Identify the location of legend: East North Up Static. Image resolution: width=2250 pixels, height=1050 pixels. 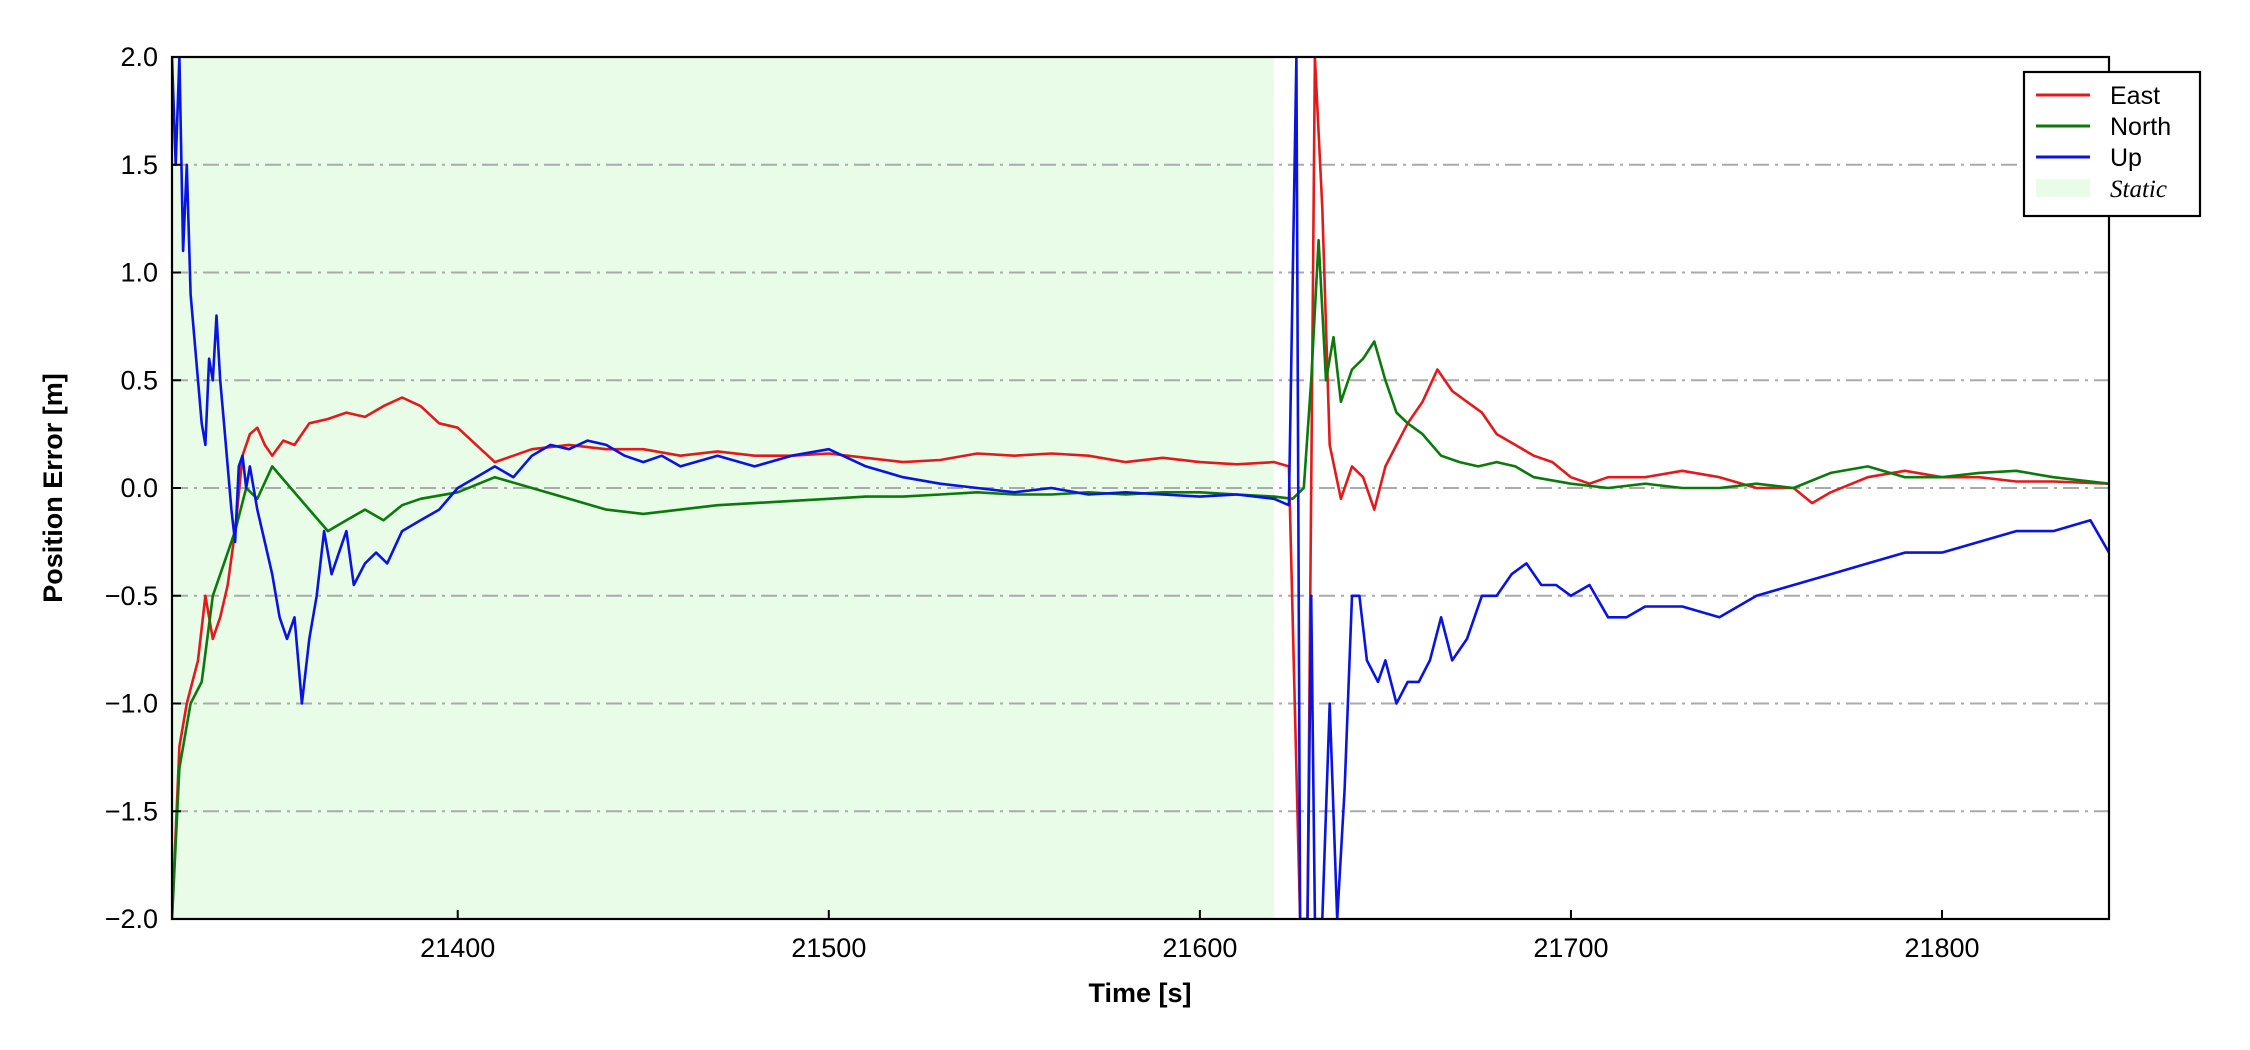
(2112, 144).